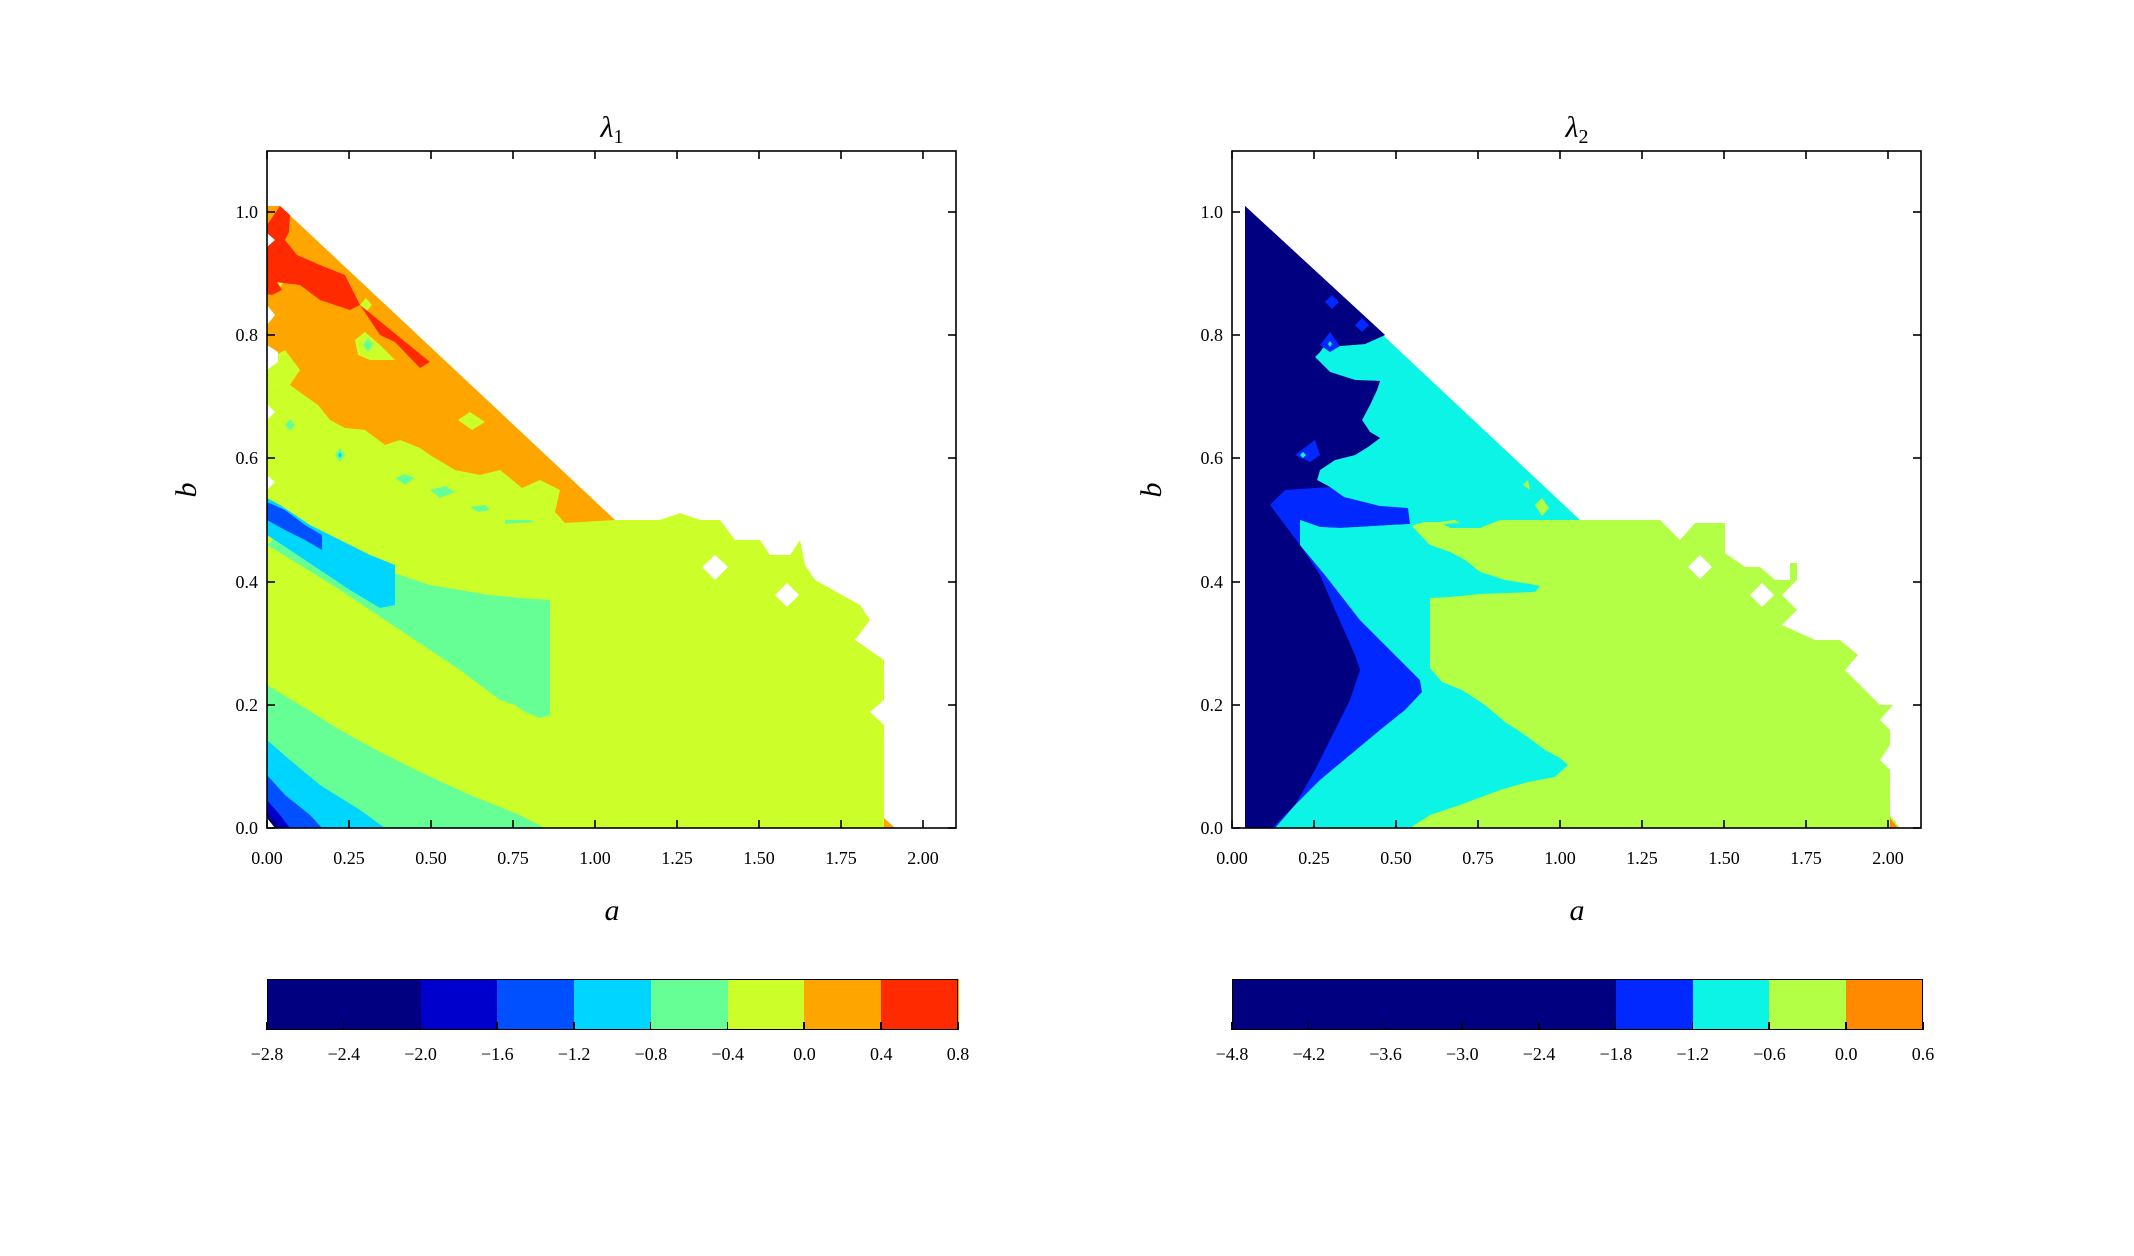 This screenshot has width=2134, height=1256. I want to click on colorbar-tick-label: −1.8, so click(1616, 1054).